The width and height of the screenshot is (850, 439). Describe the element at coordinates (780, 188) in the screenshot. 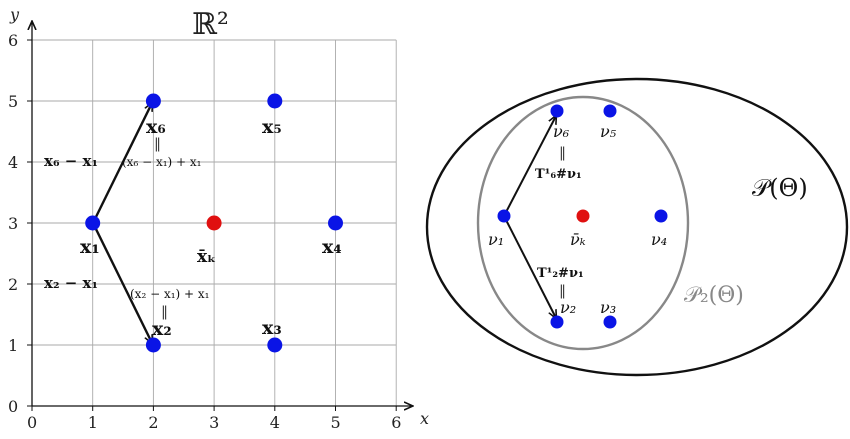

I see `outer-set-label: 𝒫(Θ)` at that location.